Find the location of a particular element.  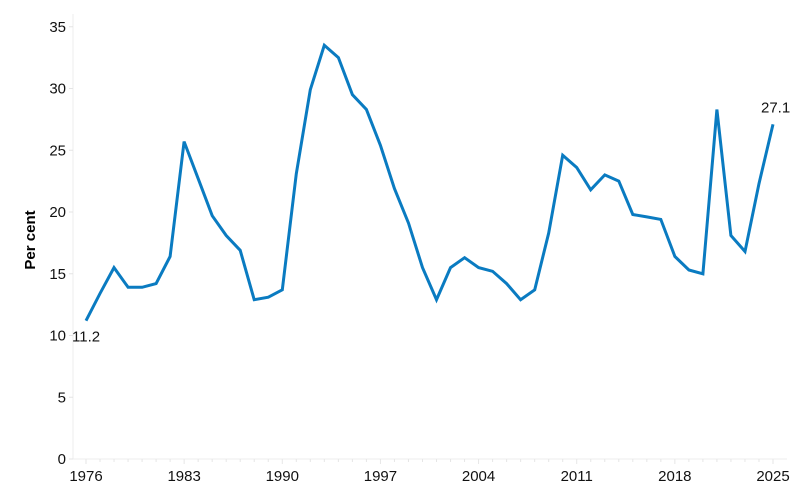

x-tick-label: 1997 is located at coordinates (380, 476).